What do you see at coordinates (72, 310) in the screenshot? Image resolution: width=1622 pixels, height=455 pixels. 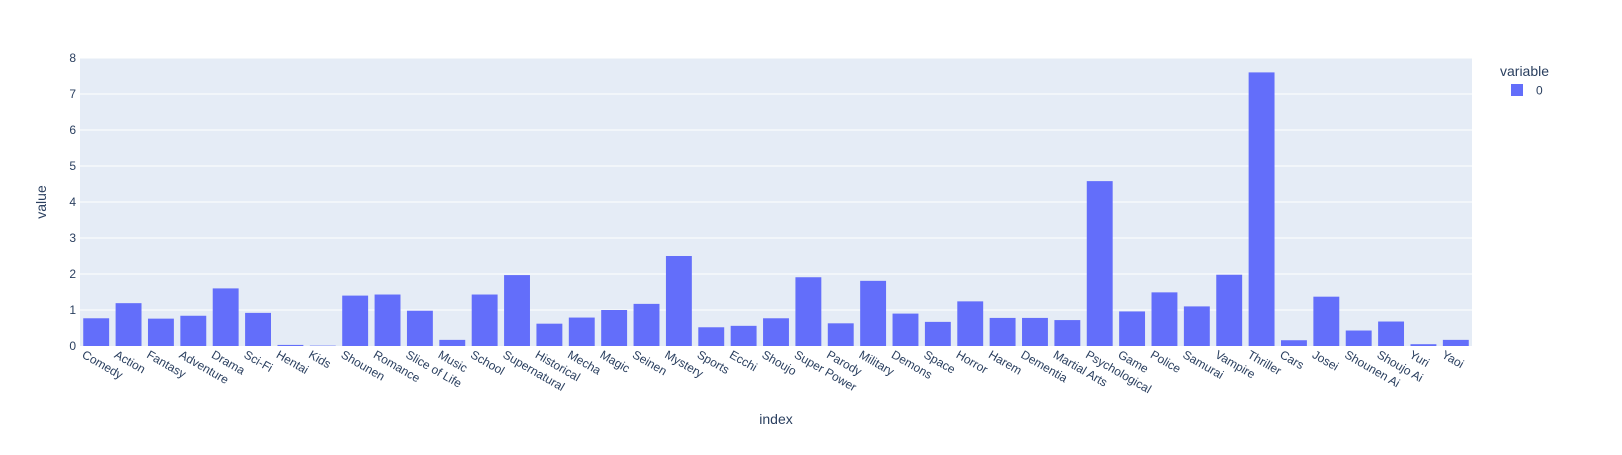 I see `y-tick-label: 1` at bounding box center [72, 310].